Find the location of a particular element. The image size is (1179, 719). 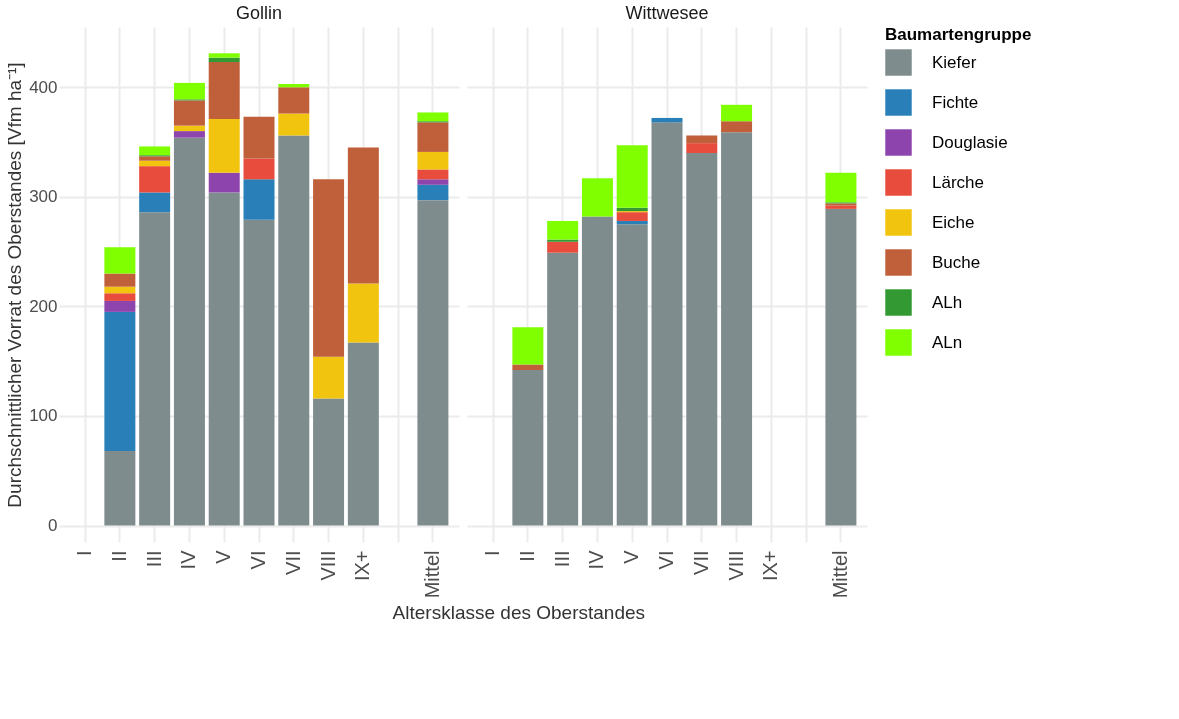

legend-title: Baumartengruppe is located at coordinates (958, 34).